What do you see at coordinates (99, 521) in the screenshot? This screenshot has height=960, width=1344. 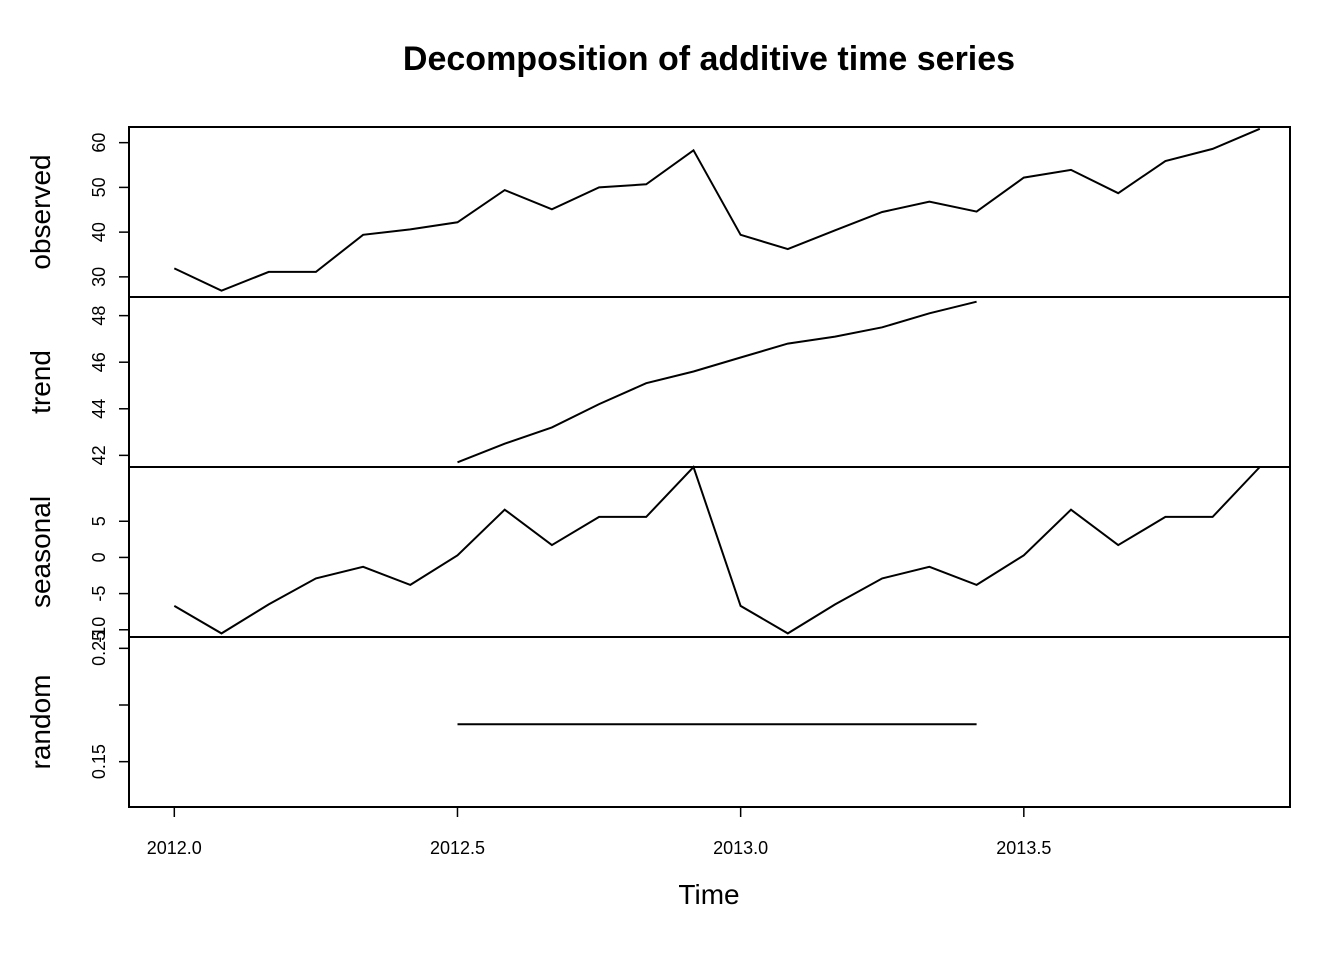 I see `y-tick-label-seasonal-3: 5` at bounding box center [99, 521].